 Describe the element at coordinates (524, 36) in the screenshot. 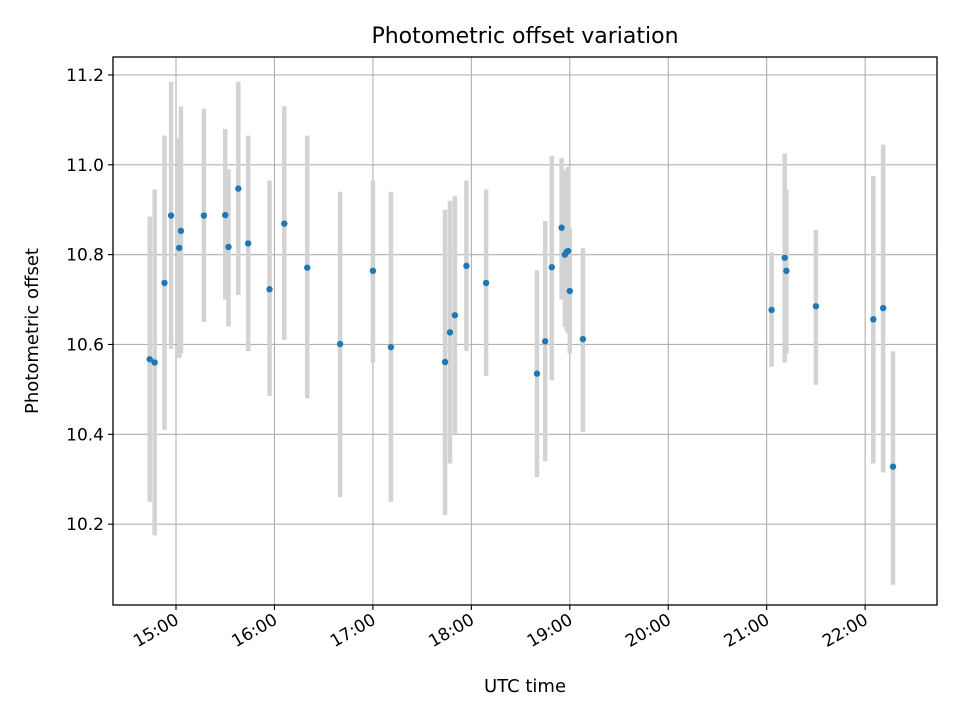

I see `chart-title: Photometric offset variation` at that location.